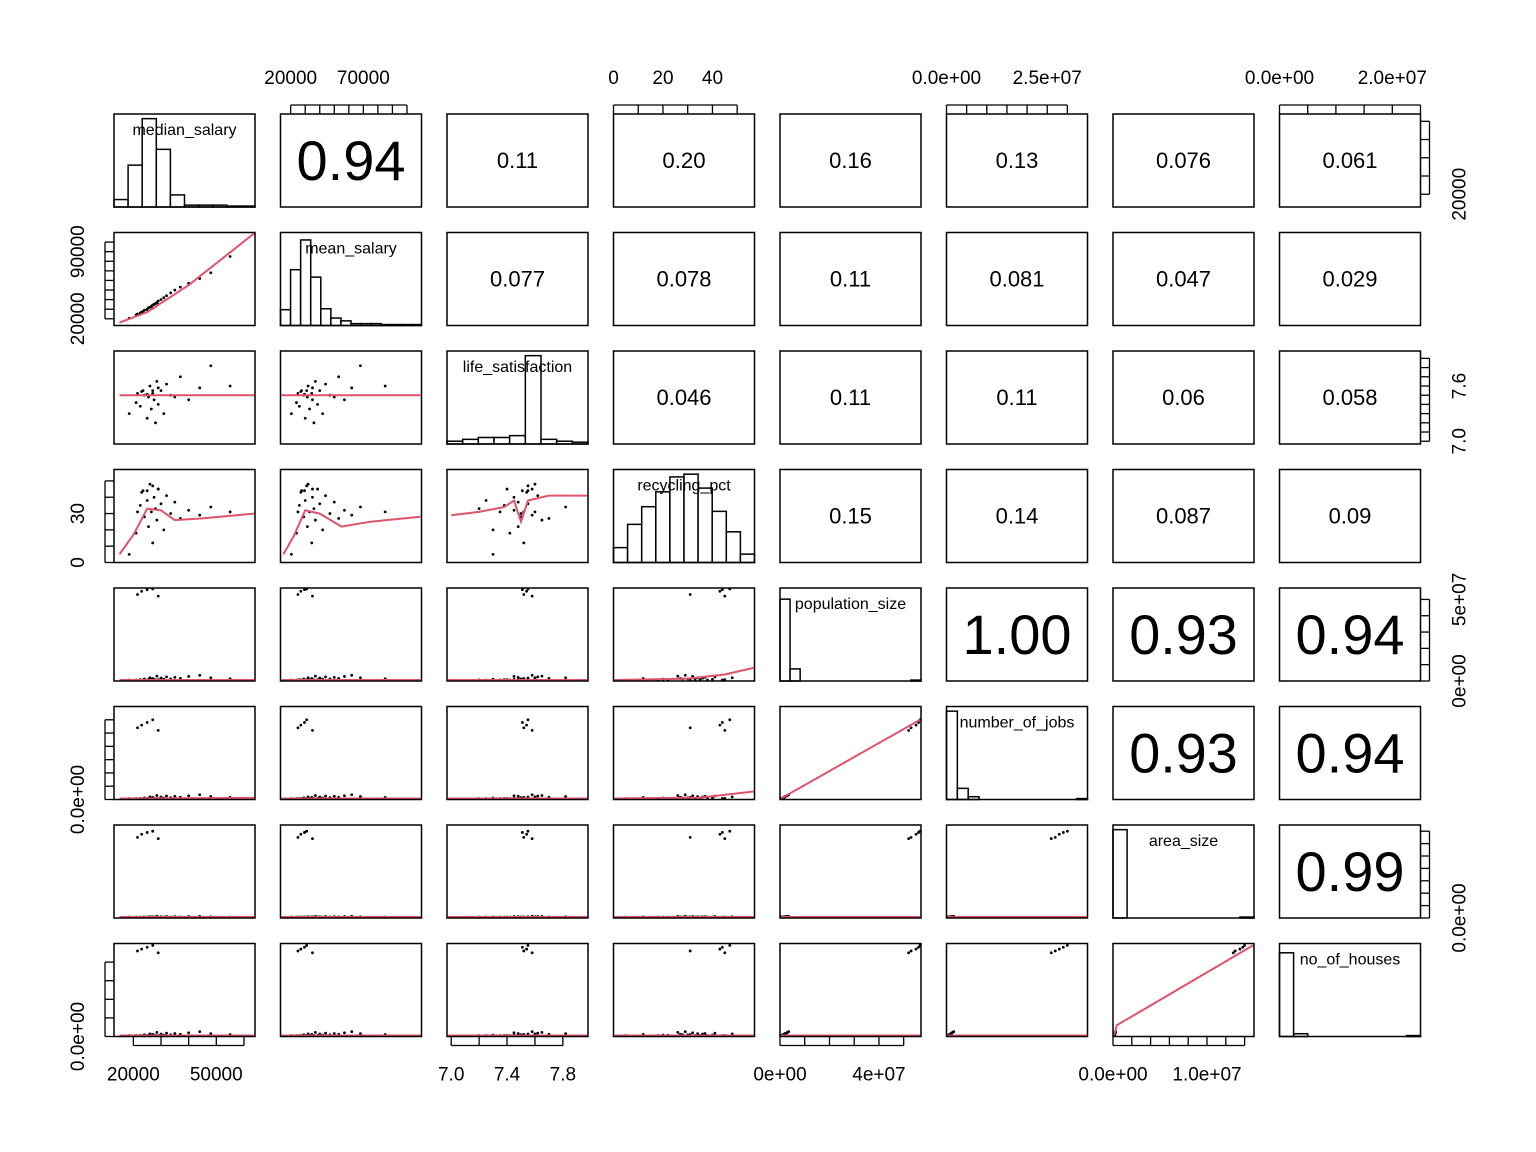 Image resolution: width=1536 pixels, height=1152 pixels. I want to click on correlation-value: 0.078, so click(683, 279).